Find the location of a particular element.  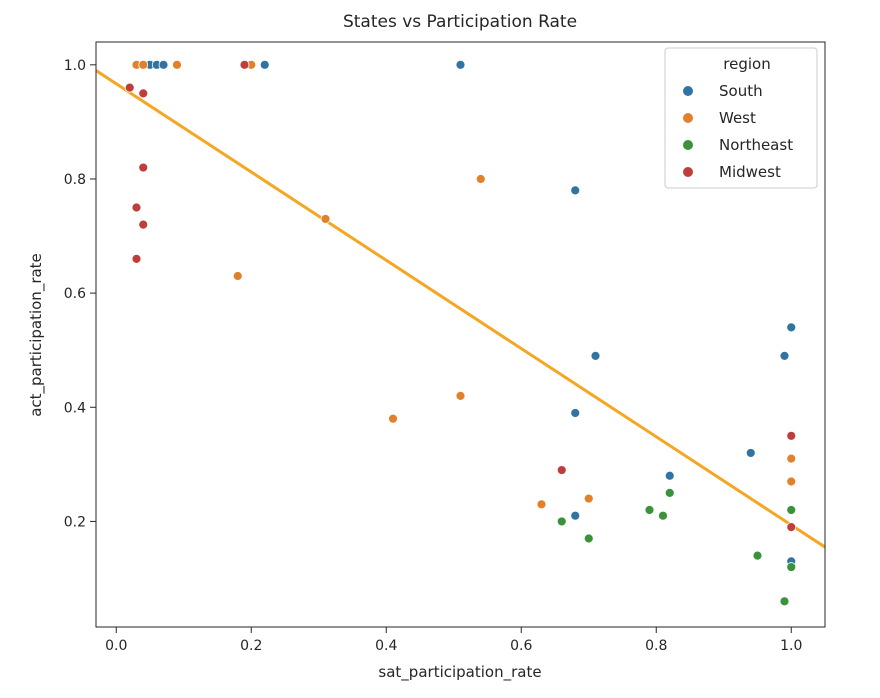

y-tick-label: 0.6 is located at coordinates (75, 294).